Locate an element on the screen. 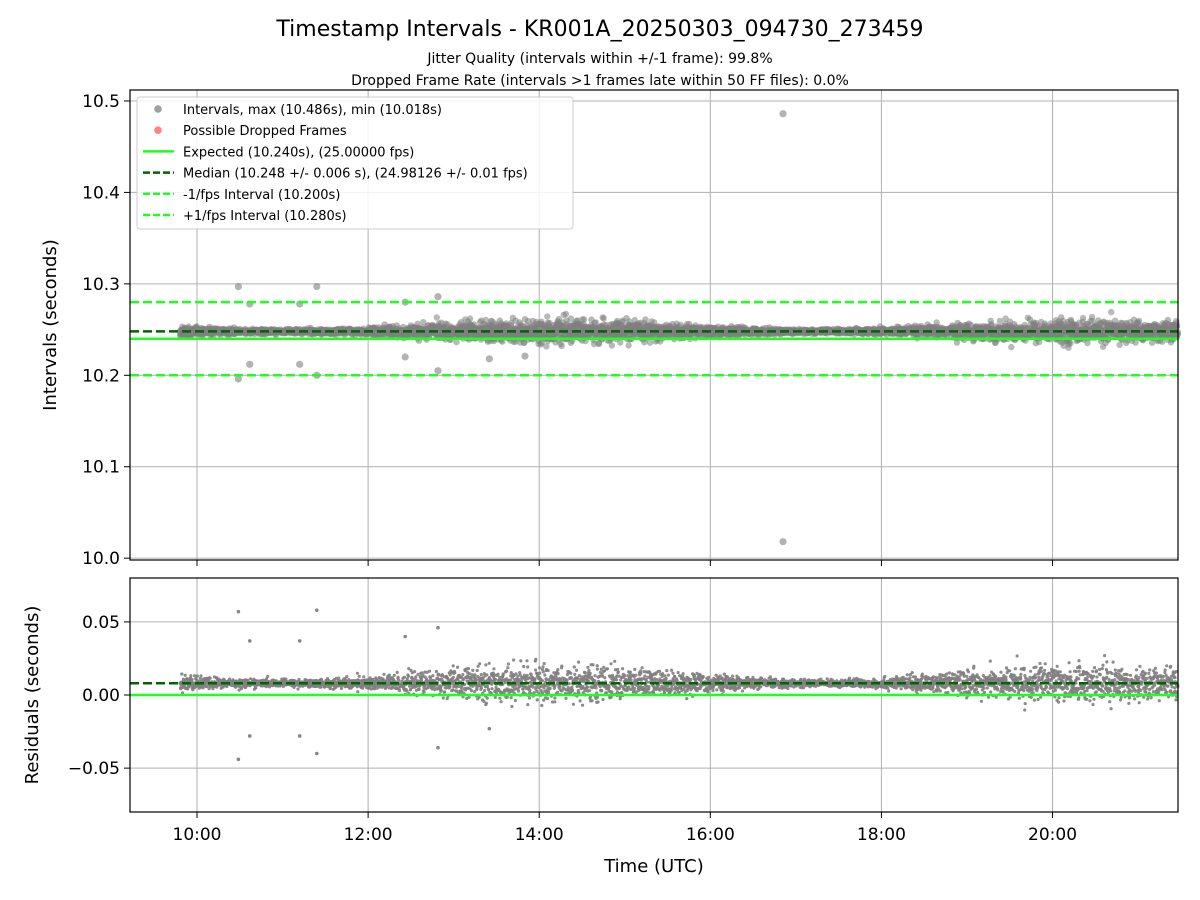 This screenshot has width=1200, height=900. legend-label: Expected (10.240s), (25.00000 fps) is located at coordinates (298, 152).